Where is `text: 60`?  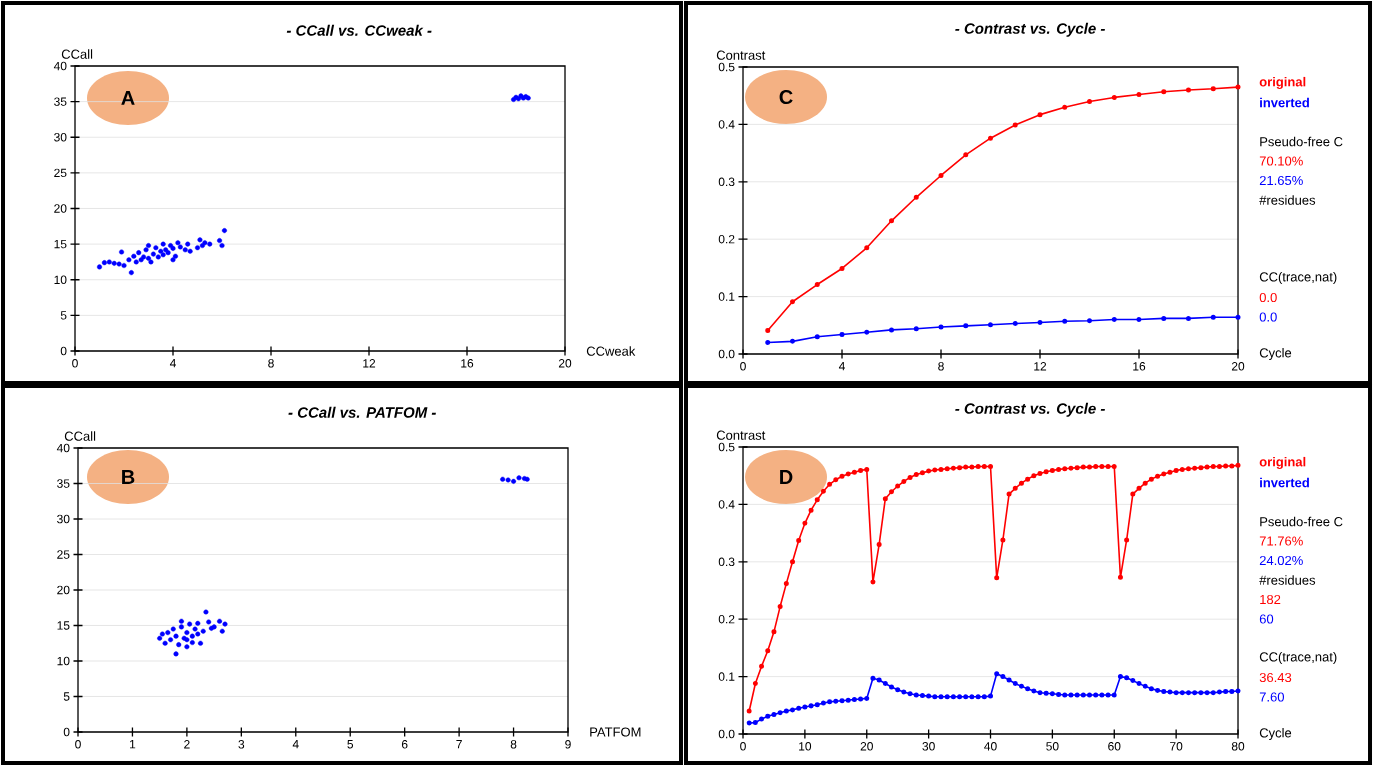 text: 60 is located at coordinates (1266, 619).